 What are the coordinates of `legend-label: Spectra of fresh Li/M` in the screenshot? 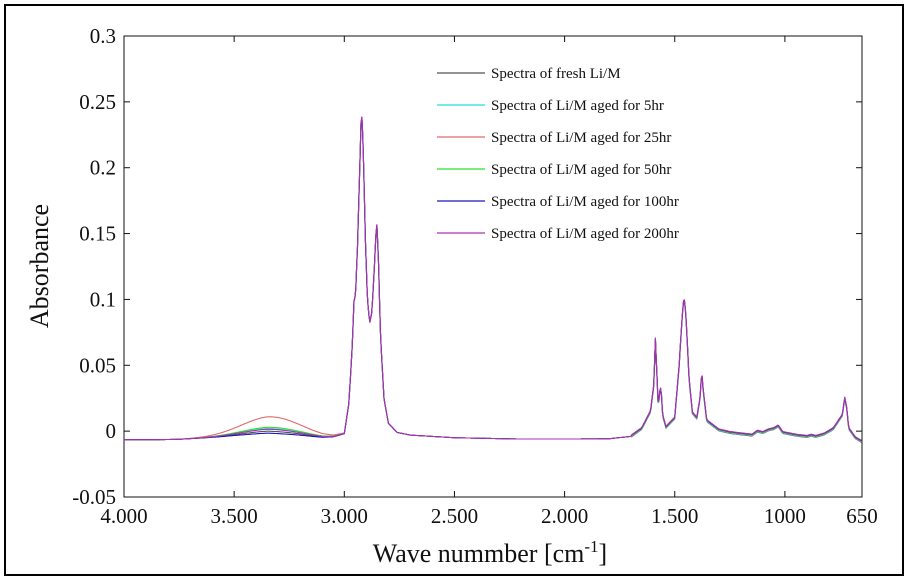 It's located at (556, 74).